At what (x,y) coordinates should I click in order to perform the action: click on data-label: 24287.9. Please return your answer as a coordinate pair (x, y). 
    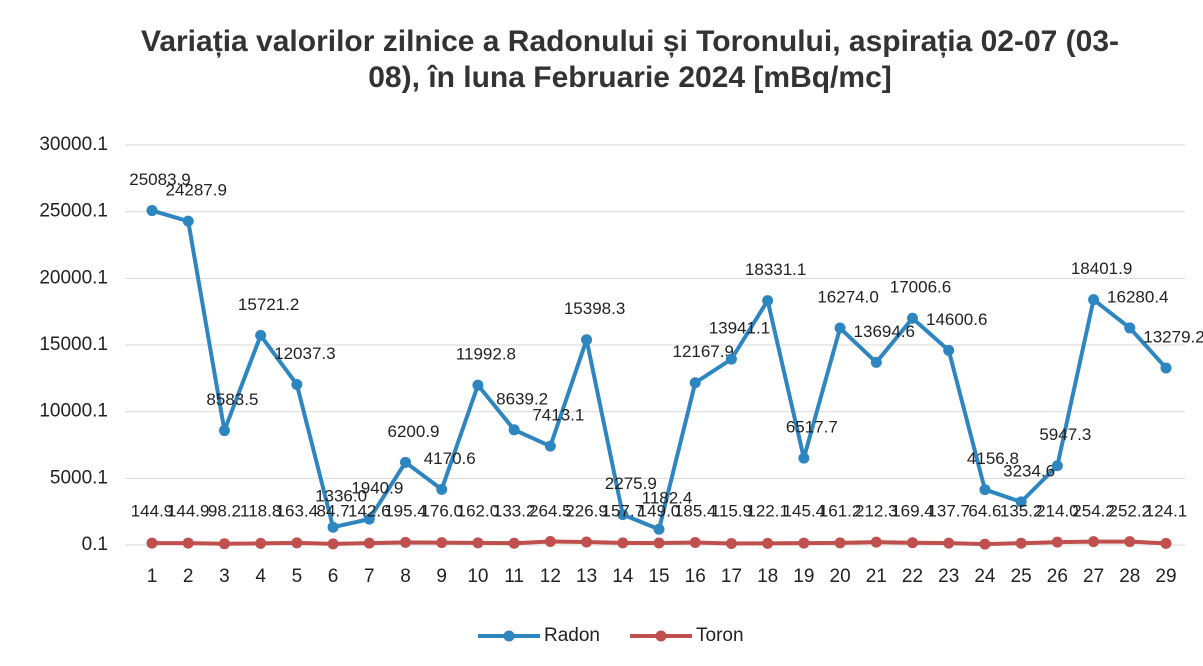
    Looking at the image, I should click on (195, 190).